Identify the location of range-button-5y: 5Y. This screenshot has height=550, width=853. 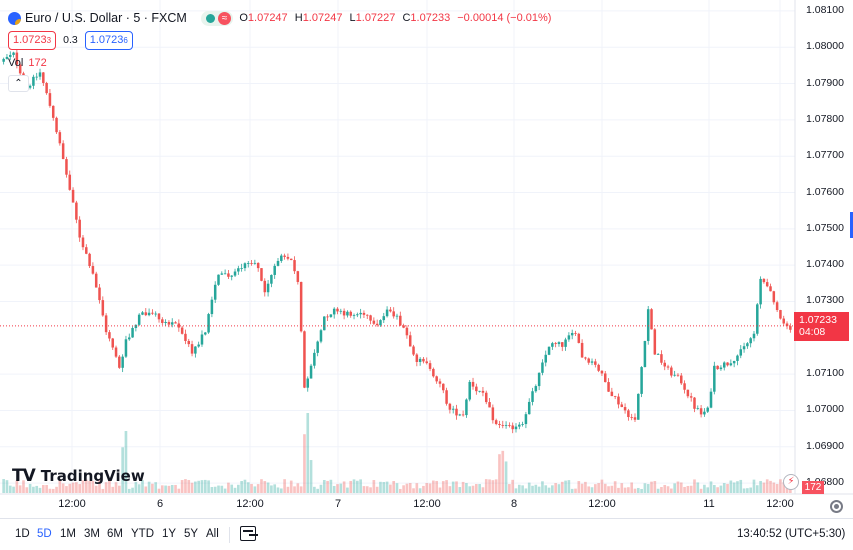
(191, 534).